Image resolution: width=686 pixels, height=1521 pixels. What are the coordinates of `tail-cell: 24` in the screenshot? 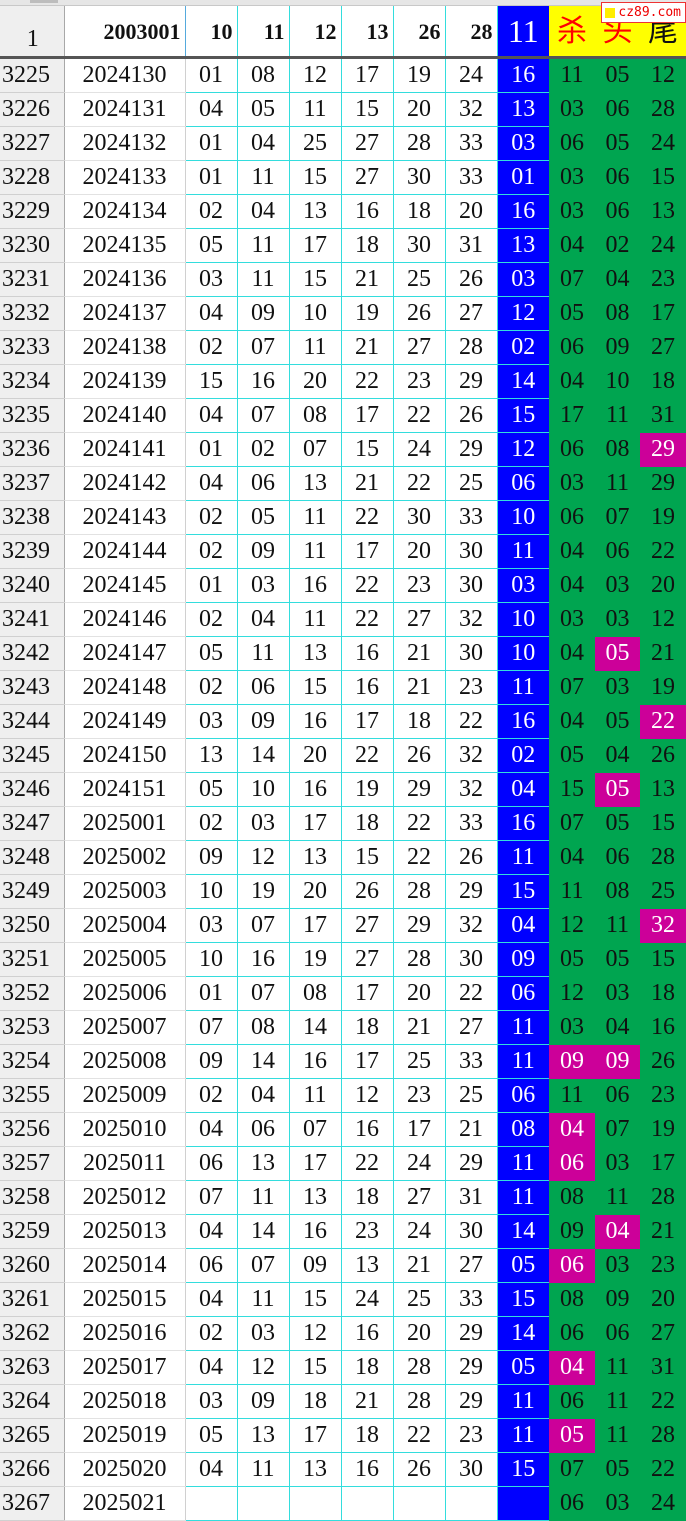 It's located at (663, 1503).